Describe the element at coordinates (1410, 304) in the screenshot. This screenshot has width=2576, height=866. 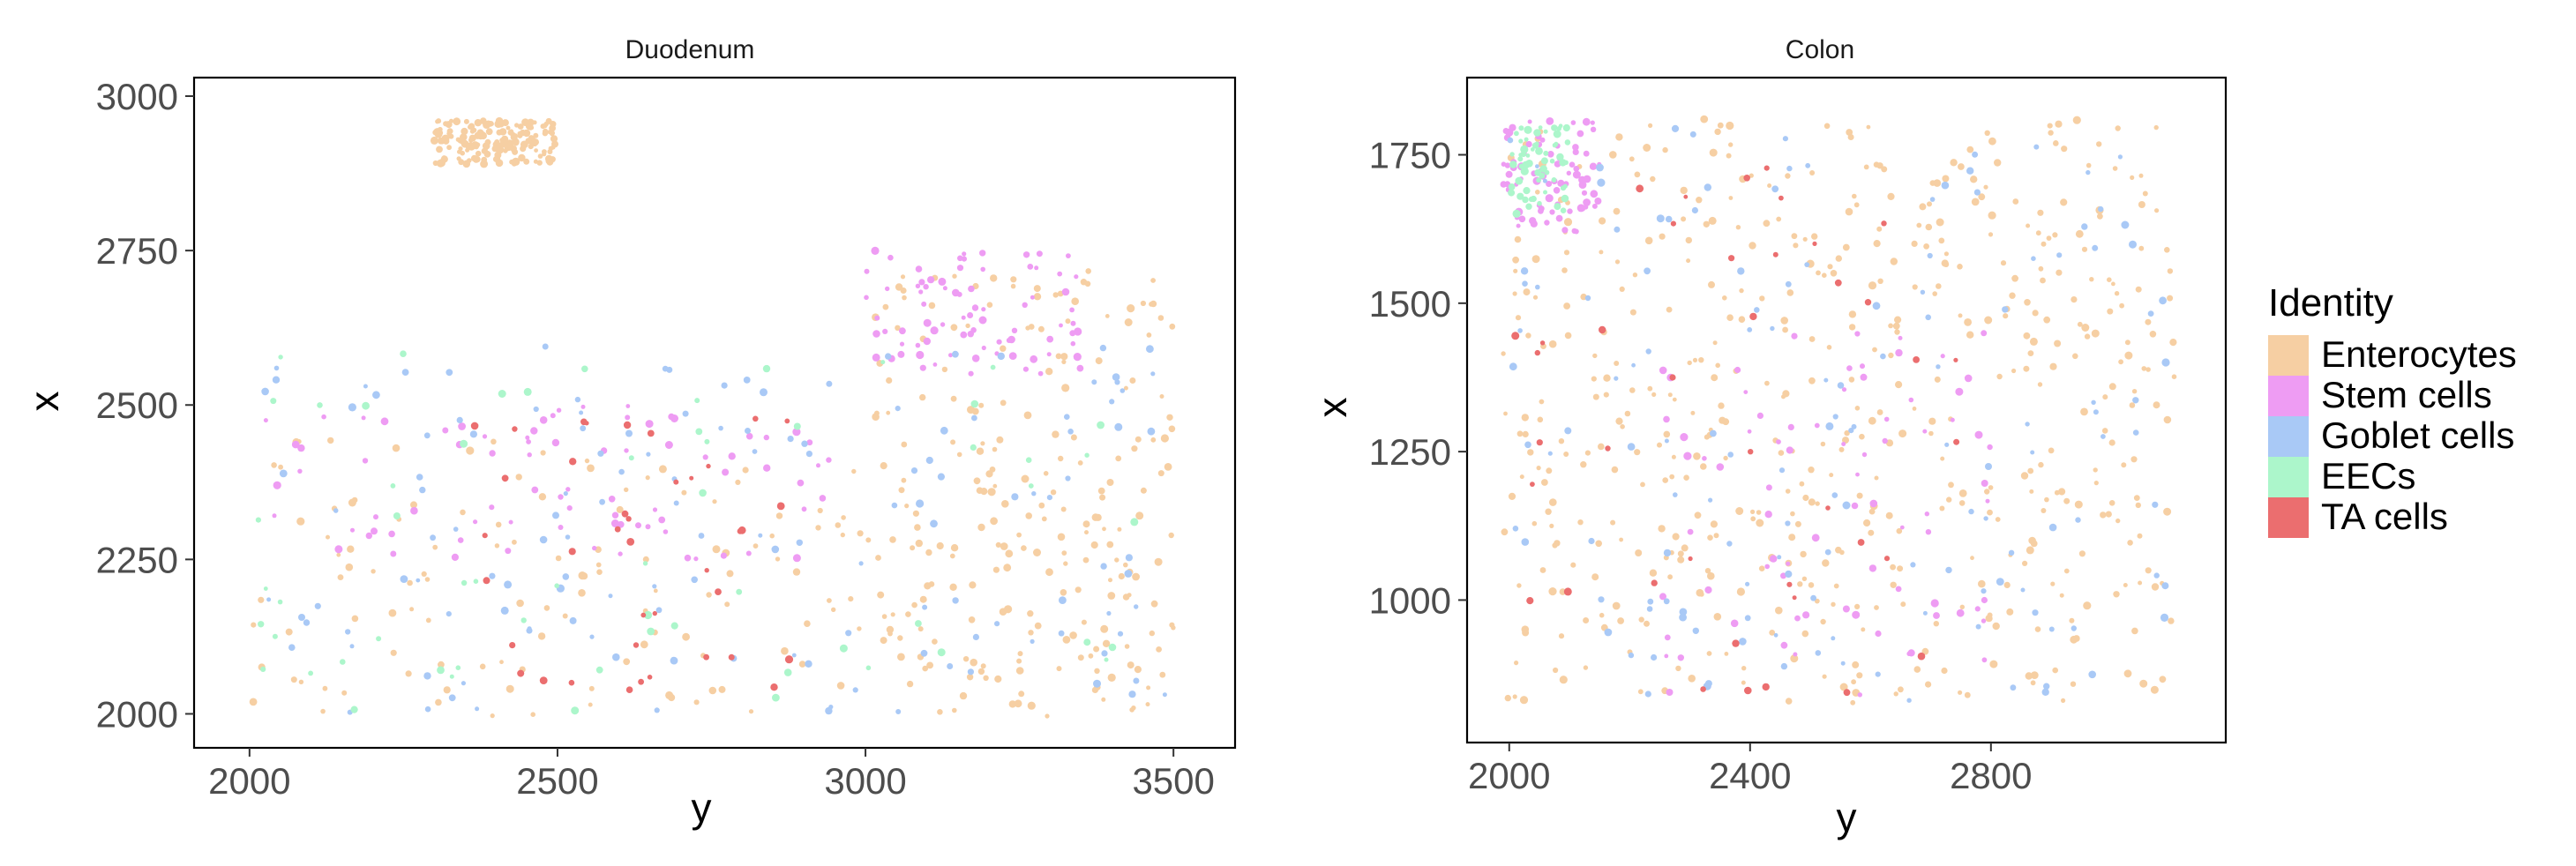
I see `colon-y-tick-label: 1500` at that location.